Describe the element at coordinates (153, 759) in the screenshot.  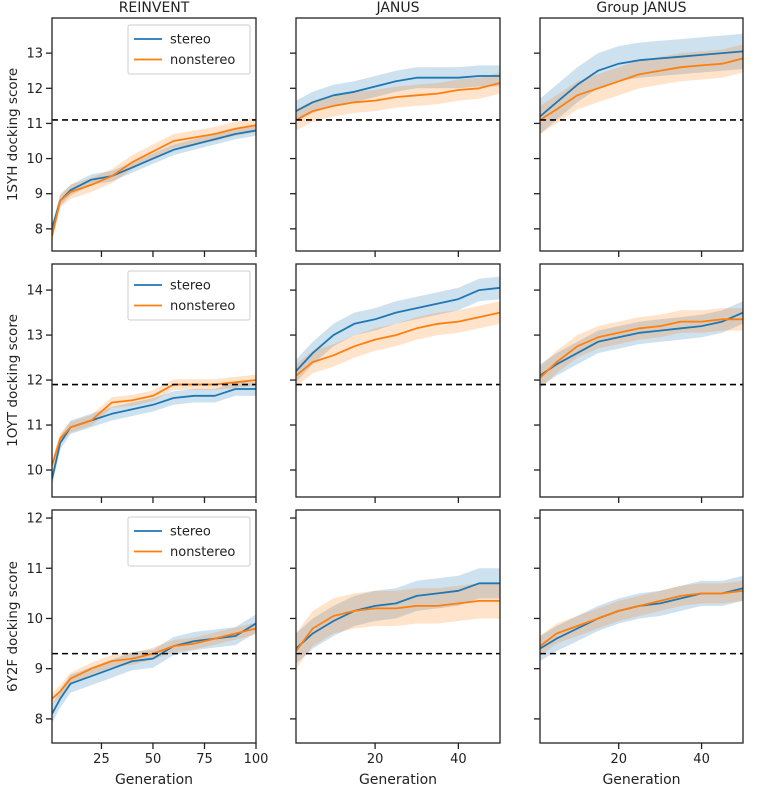
I see `x-tick-label: 50` at that location.